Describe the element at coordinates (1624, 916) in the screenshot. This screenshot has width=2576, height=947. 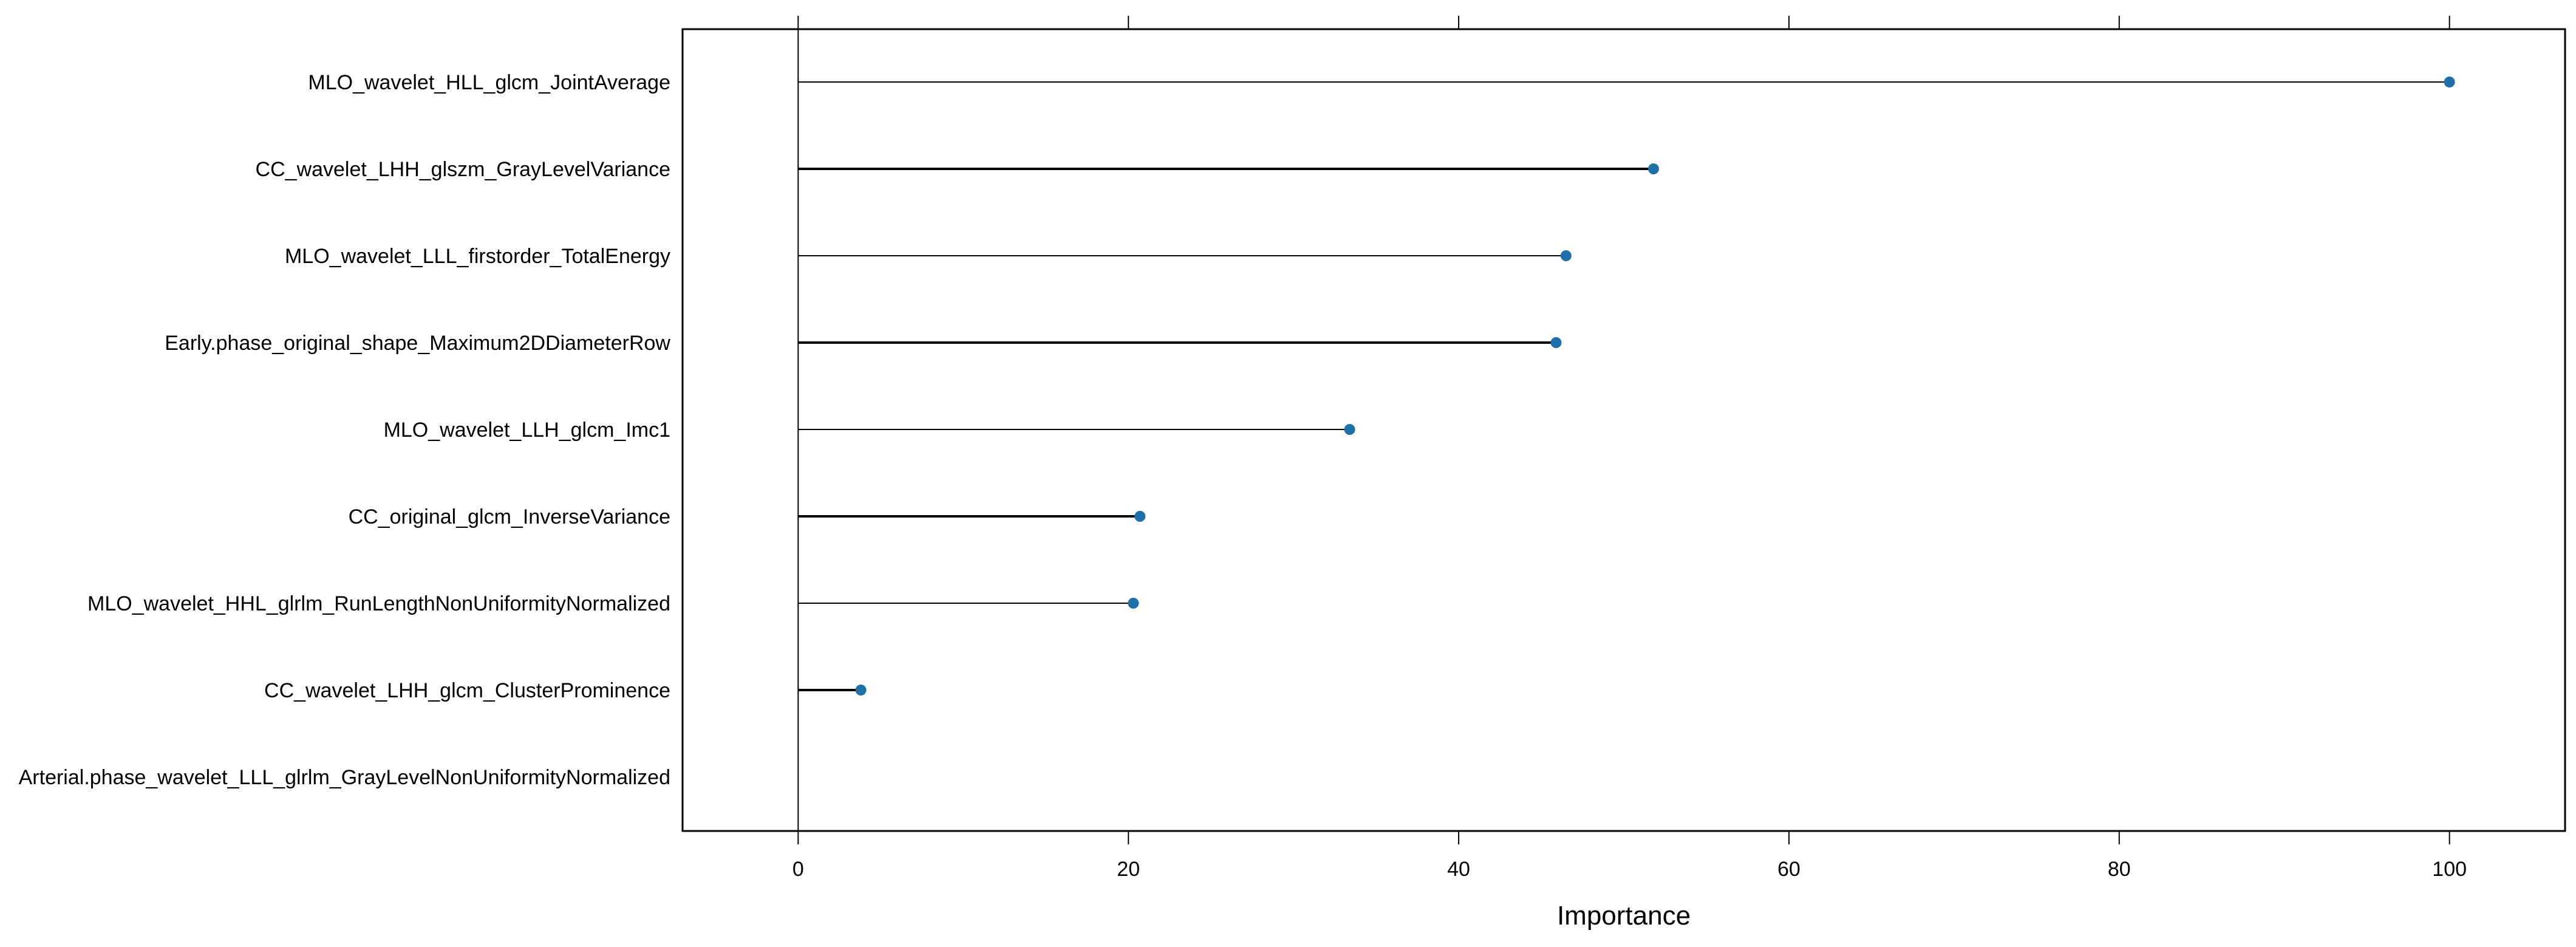
I see `x-axis-title: Importance` at that location.